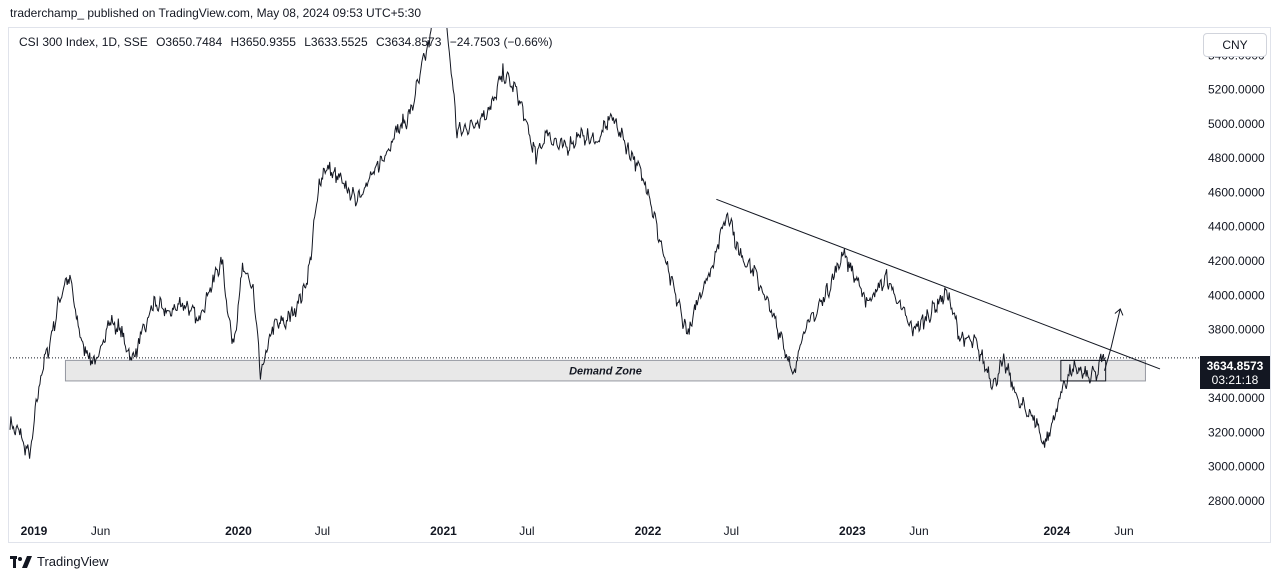 The width and height of the screenshot is (1281, 579). What do you see at coordinates (1236, 398) in the screenshot?
I see `y-tick-label: 3400.0000` at bounding box center [1236, 398].